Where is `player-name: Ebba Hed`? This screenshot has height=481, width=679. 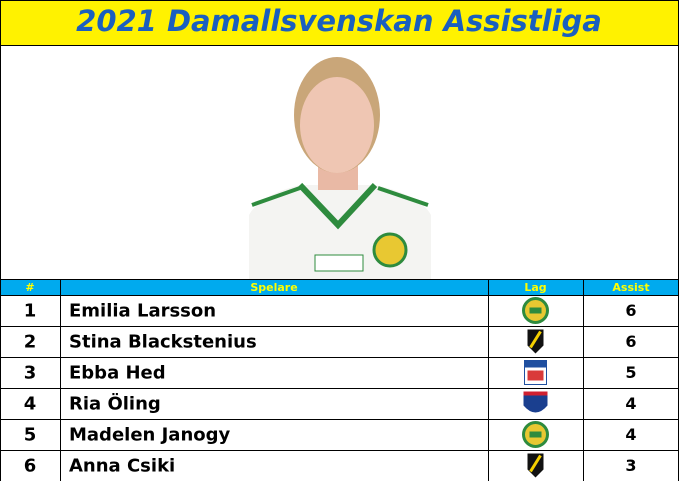 player-name: Ebba Hed is located at coordinates (117, 373).